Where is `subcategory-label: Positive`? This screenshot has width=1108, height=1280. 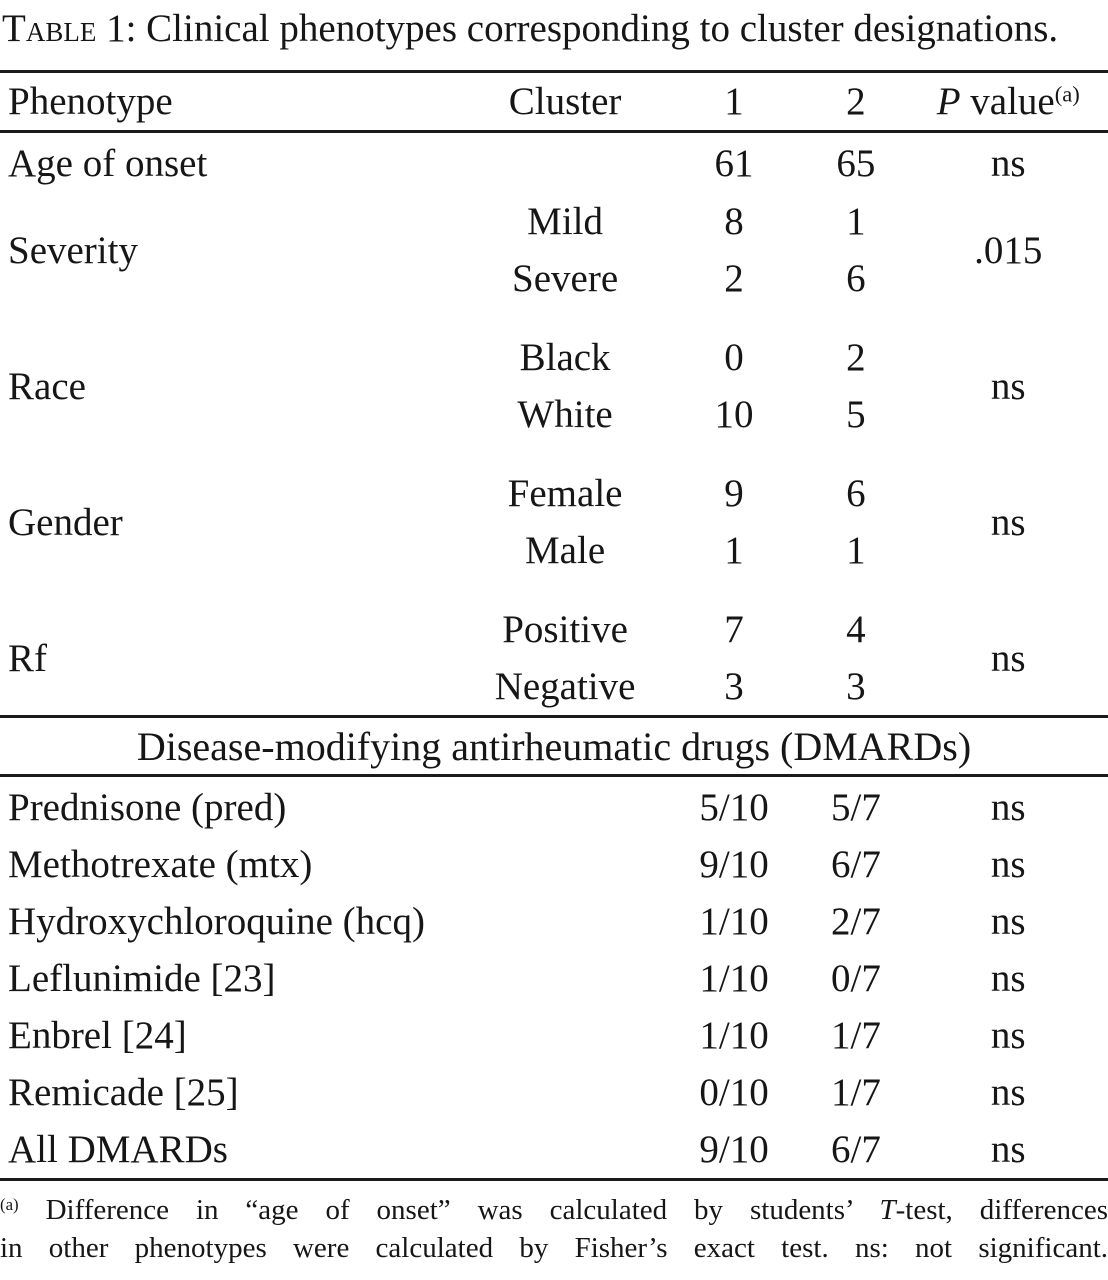 subcategory-label: Positive is located at coordinates (565, 629).